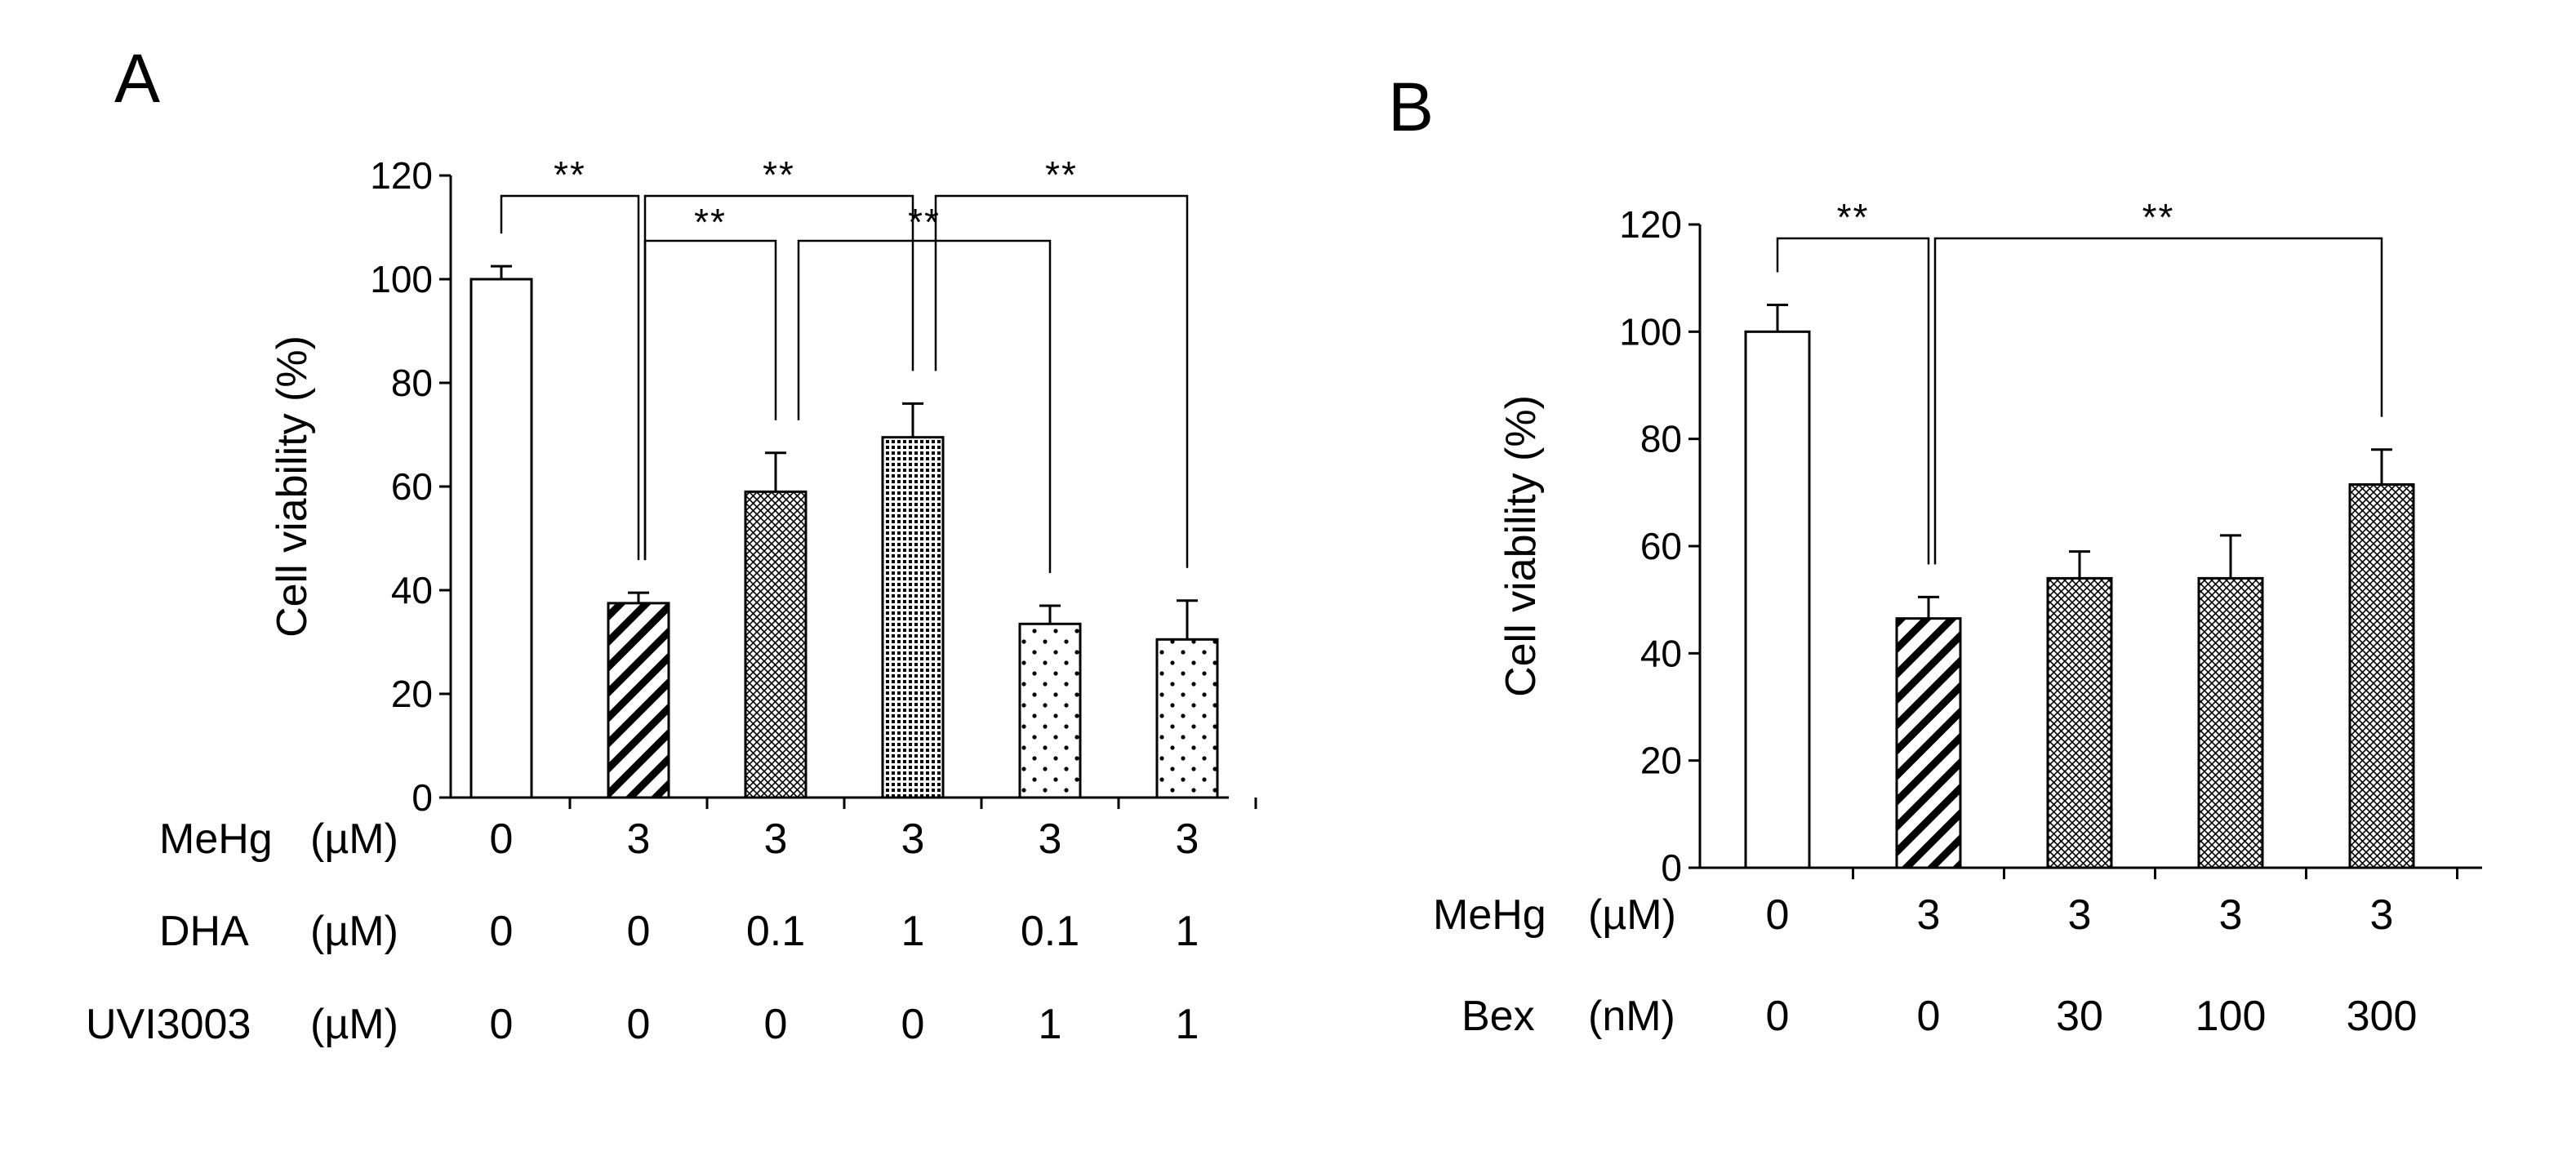  Describe the element at coordinates (401, 175) in the screenshot. I see `panel-a-y-tick-label: 120` at that location.